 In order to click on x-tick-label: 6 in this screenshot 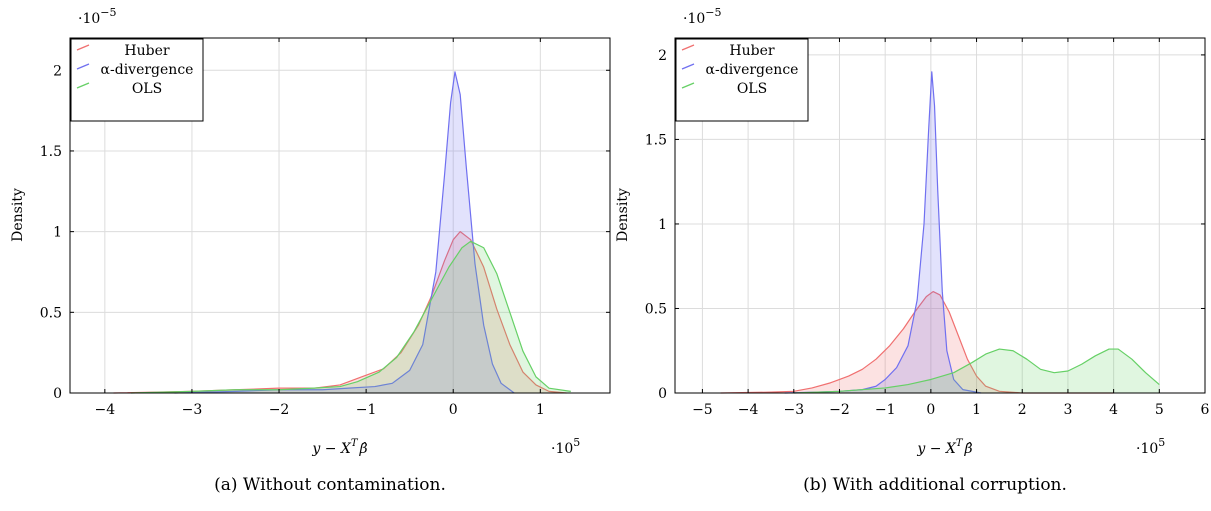, I will do `click(1205, 410)`.